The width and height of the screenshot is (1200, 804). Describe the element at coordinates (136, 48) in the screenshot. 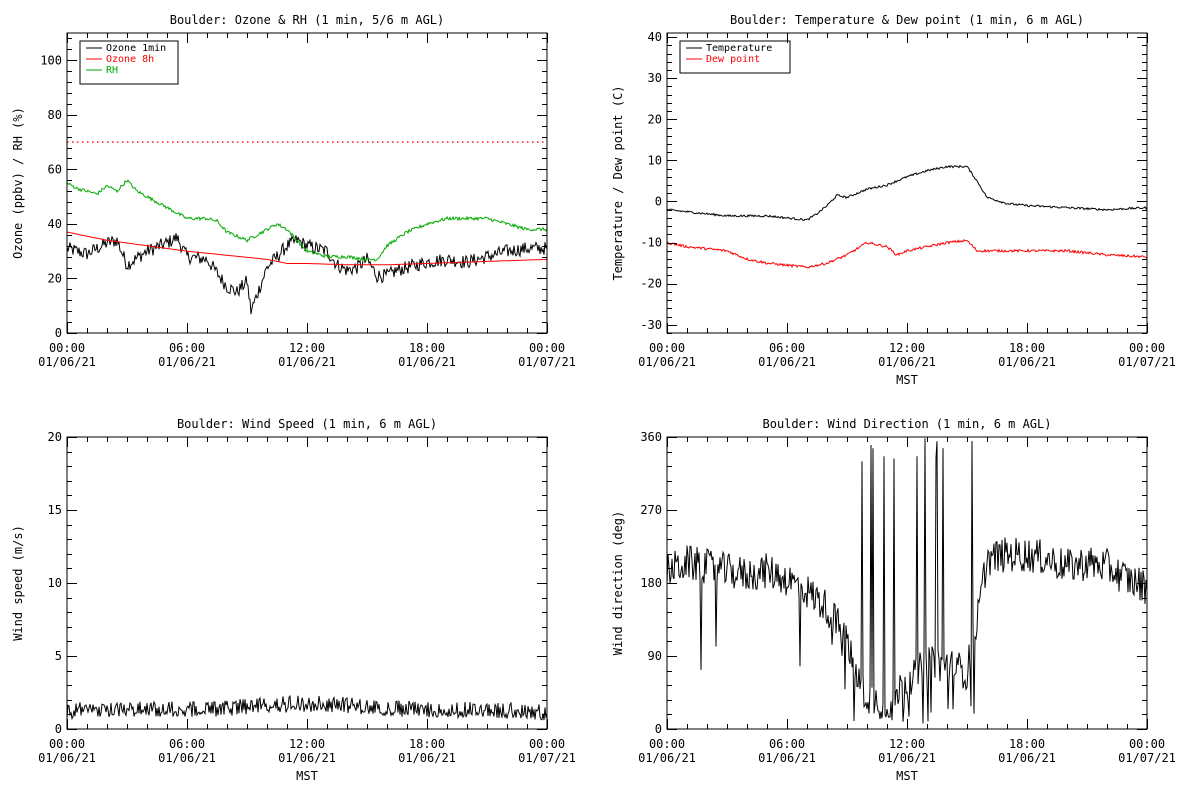

I see `legend-entry: Ozone 1min` at that location.